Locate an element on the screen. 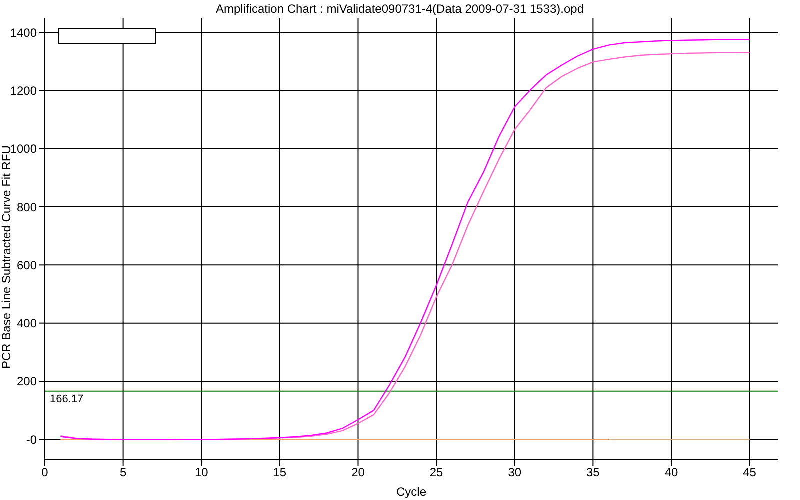  x-tick-label: 5 is located at coordinates (123, 473).